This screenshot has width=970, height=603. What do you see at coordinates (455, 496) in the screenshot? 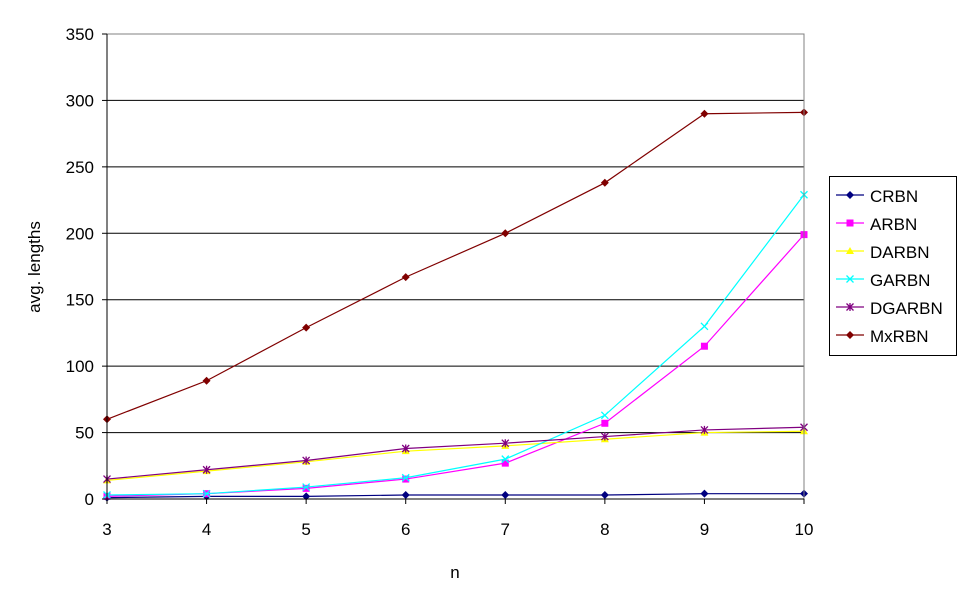
I see `series-line-CRBN` at bounding box center [455, 496].